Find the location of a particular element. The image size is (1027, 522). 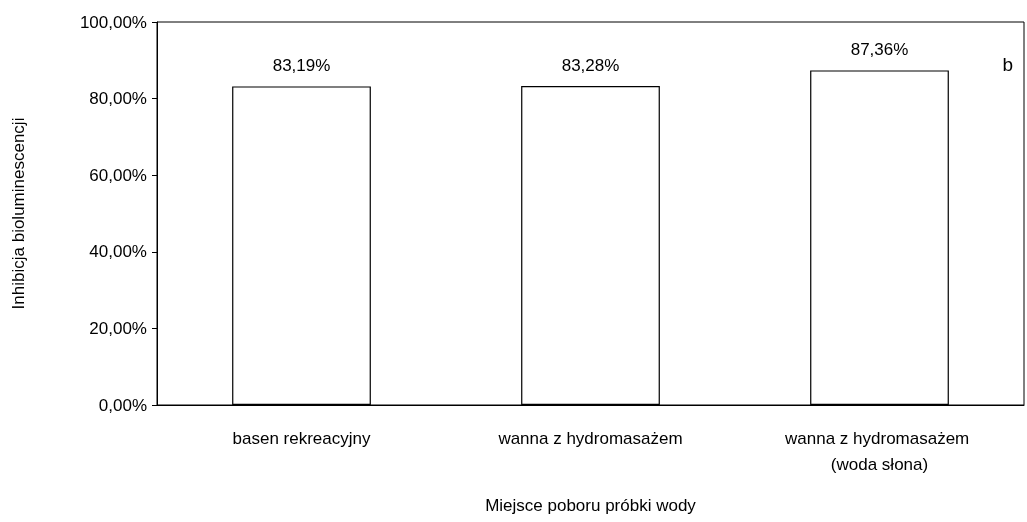

y-tick-label: 60,00% is located at coordinates (118, 175).